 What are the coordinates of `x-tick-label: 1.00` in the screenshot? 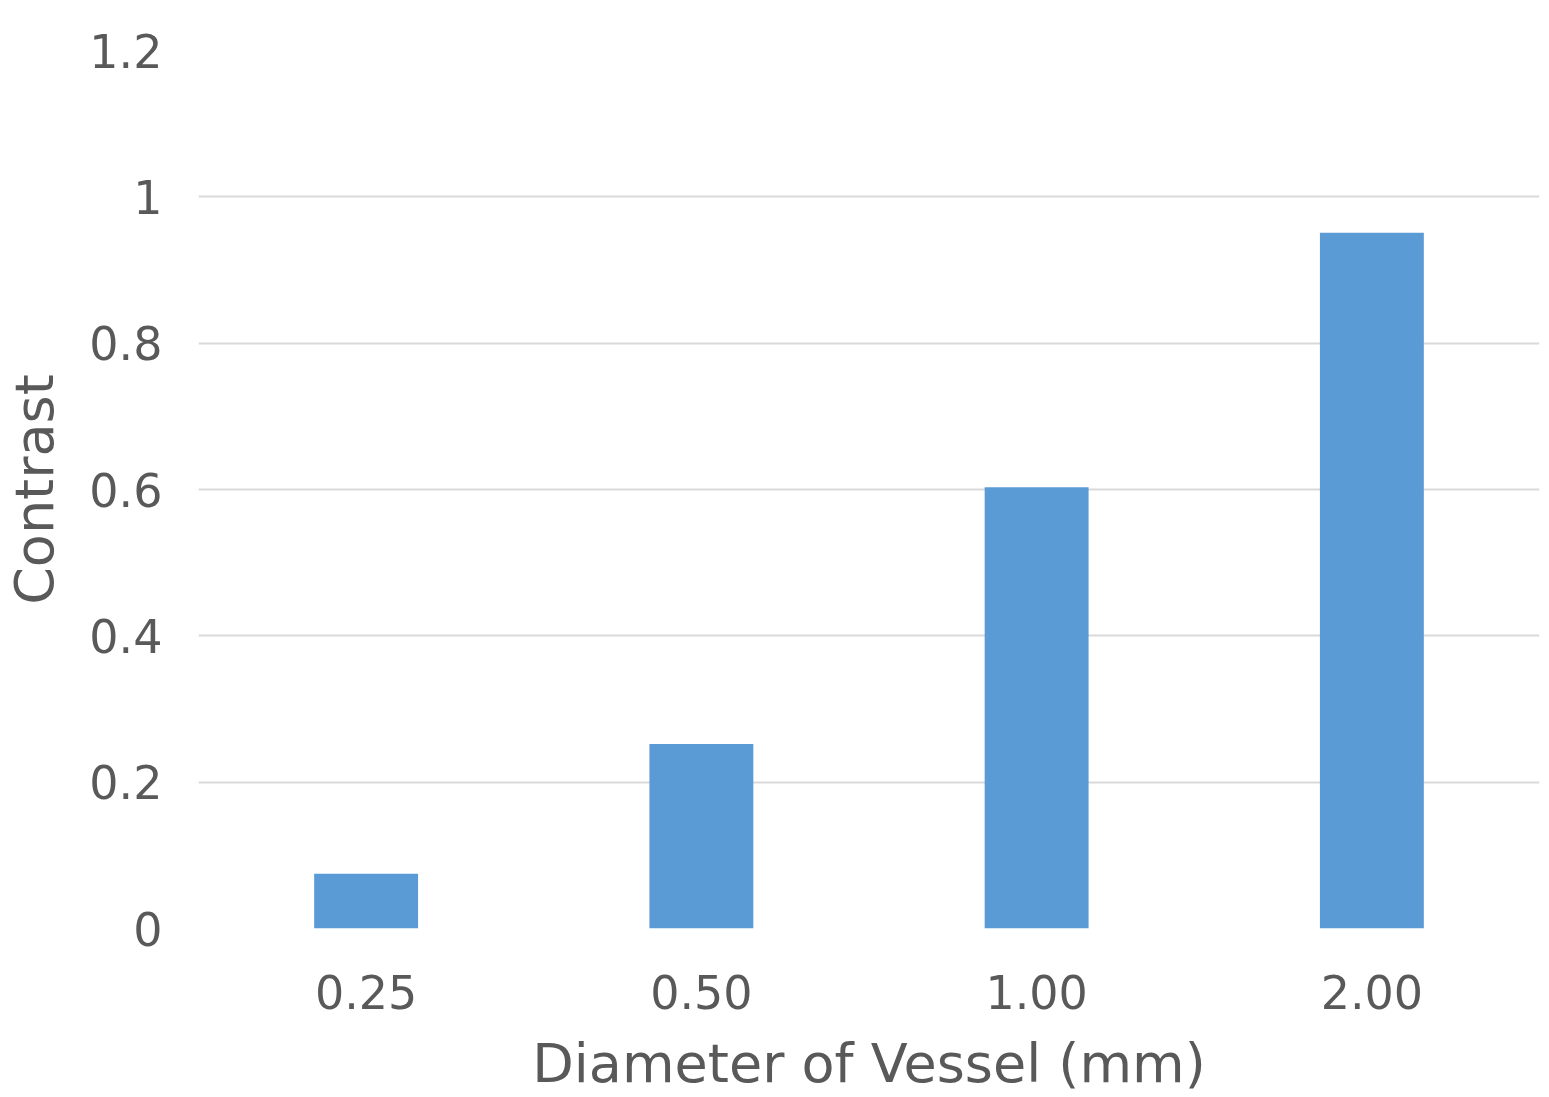 It's located at (1036, 992).